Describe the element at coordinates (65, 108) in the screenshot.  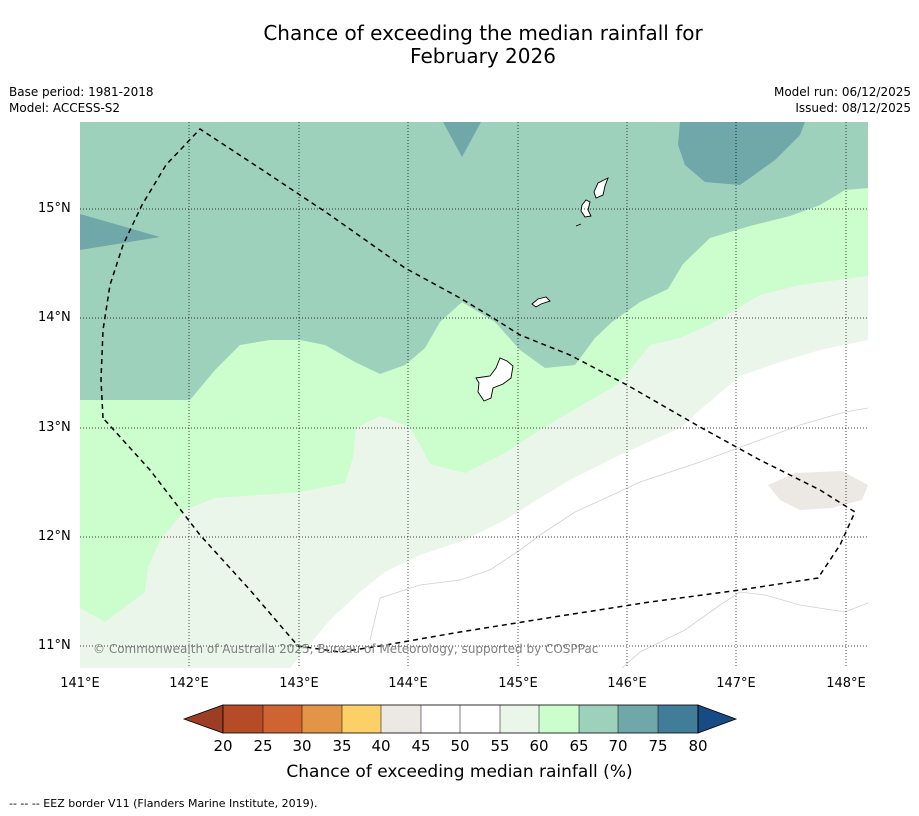
I see `model-name: Model: ACCESS-S2` at that location.